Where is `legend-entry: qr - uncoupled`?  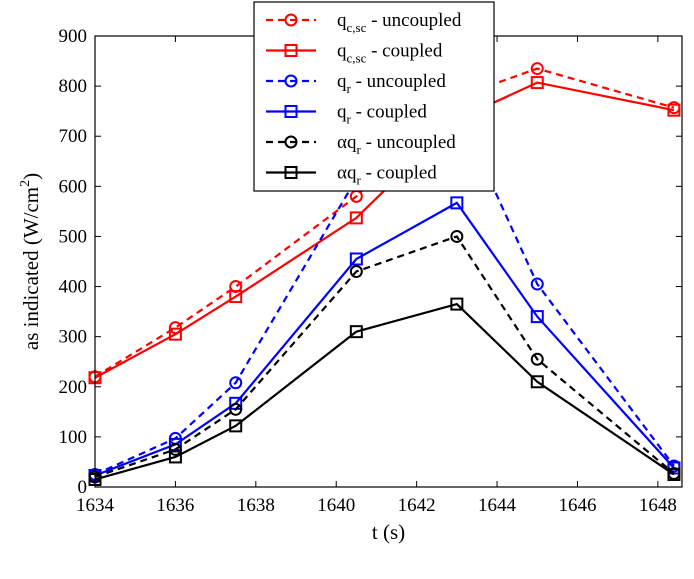
legend-entry: qr - uncoupled is located at coordinates (356, 83).